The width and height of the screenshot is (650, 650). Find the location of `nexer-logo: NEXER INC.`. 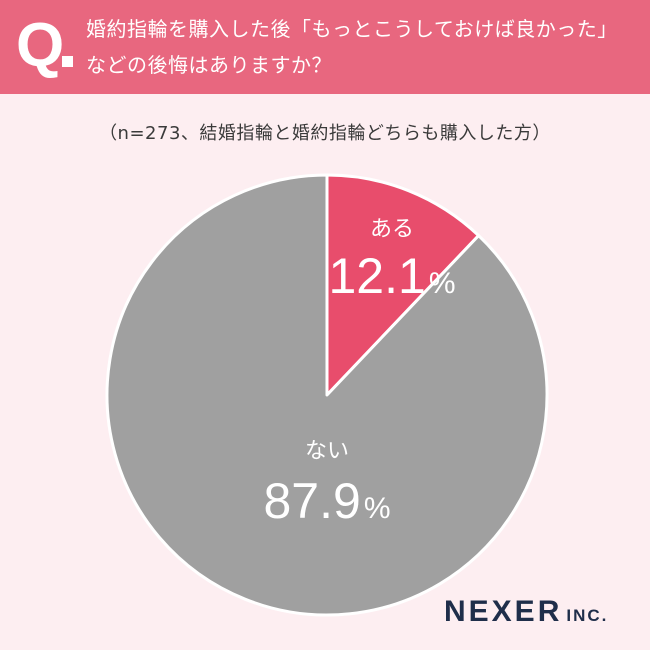

nexer-logo: NEXER INC. is located at coordinates (526, 612).